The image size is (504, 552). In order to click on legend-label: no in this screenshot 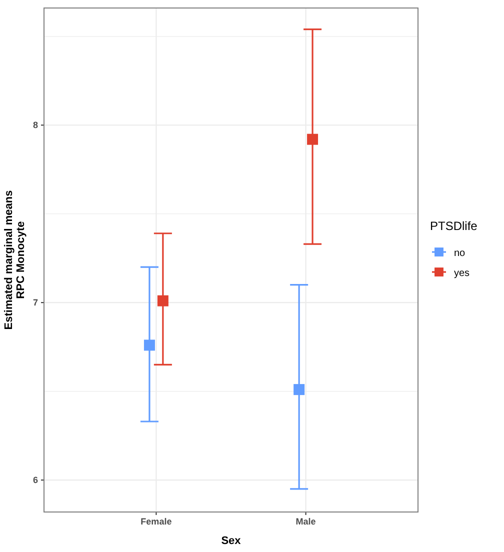, I will do `click(460, 253)`.